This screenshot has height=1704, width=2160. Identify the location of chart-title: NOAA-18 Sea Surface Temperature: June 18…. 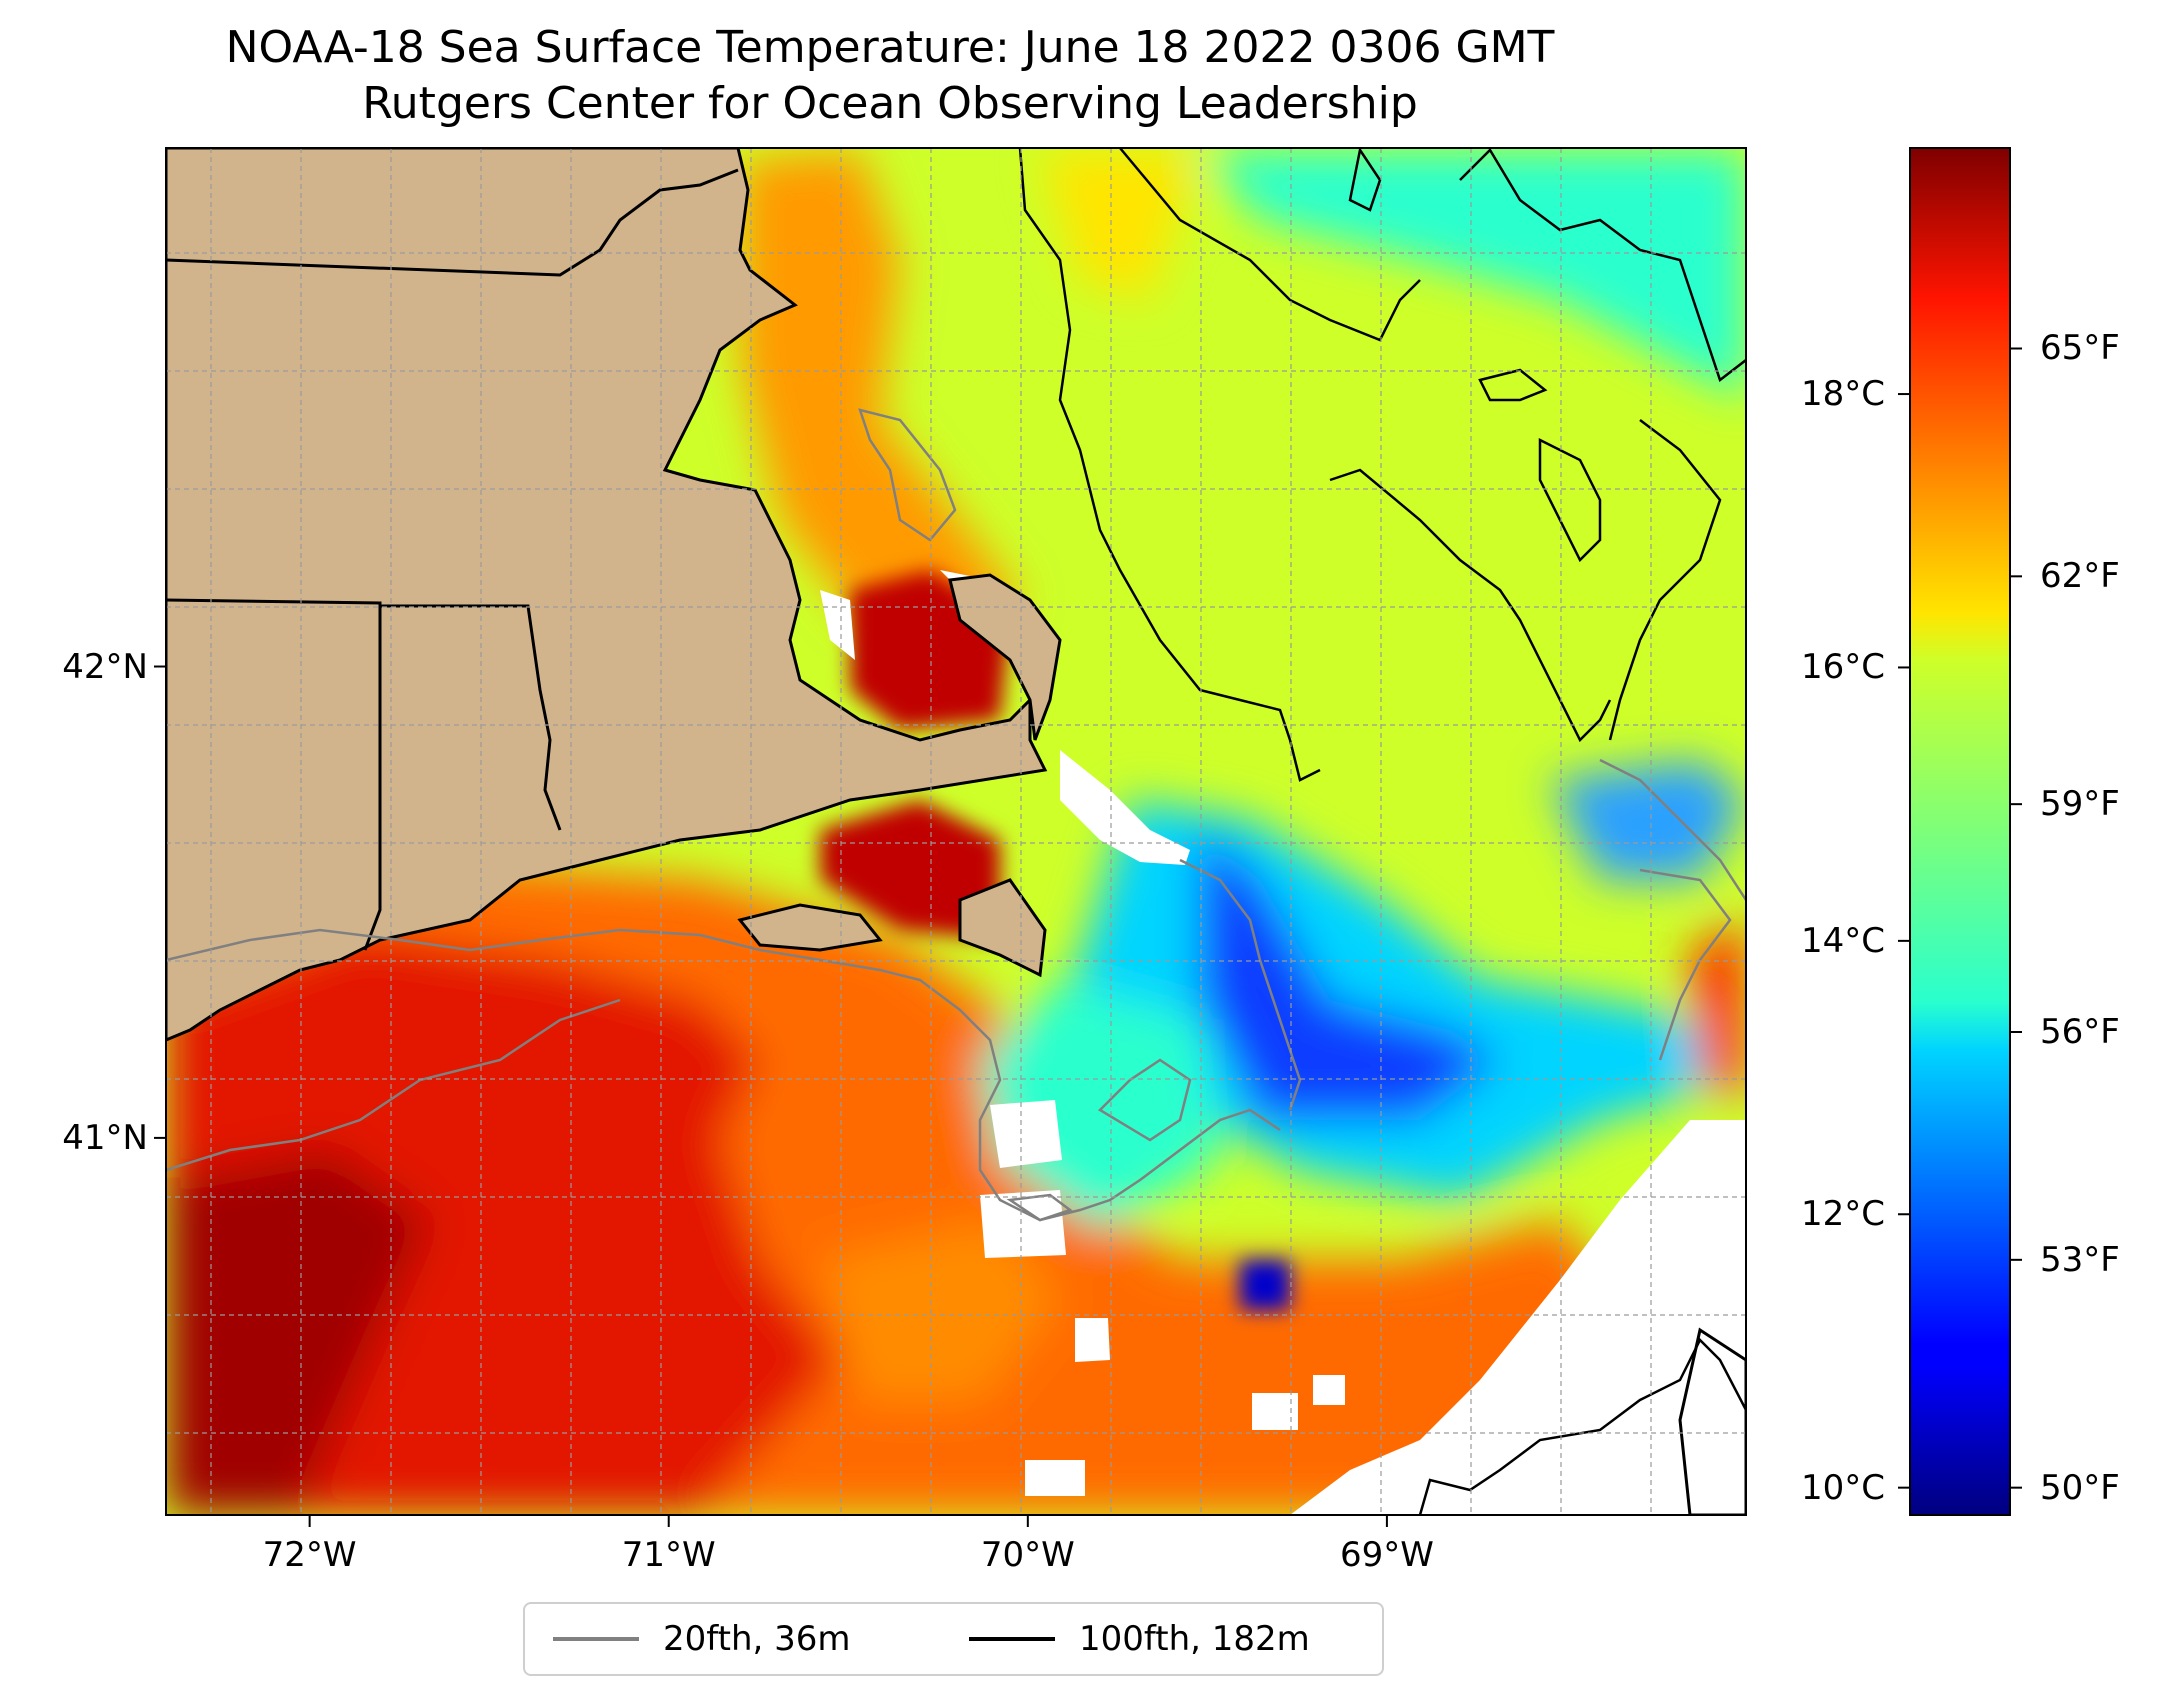
(890, 47).